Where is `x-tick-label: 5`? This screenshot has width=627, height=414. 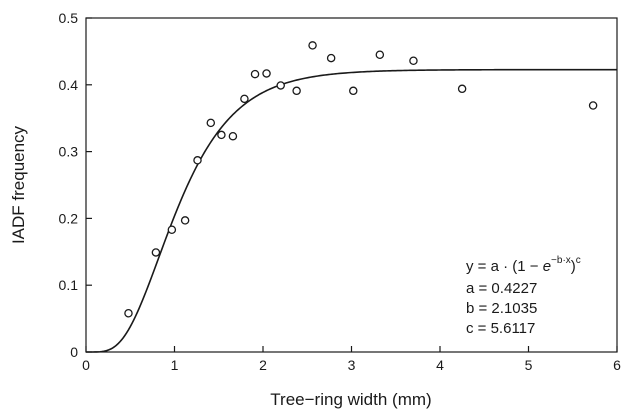
x-tick-label: 5 is located at coordinates (529, 365).